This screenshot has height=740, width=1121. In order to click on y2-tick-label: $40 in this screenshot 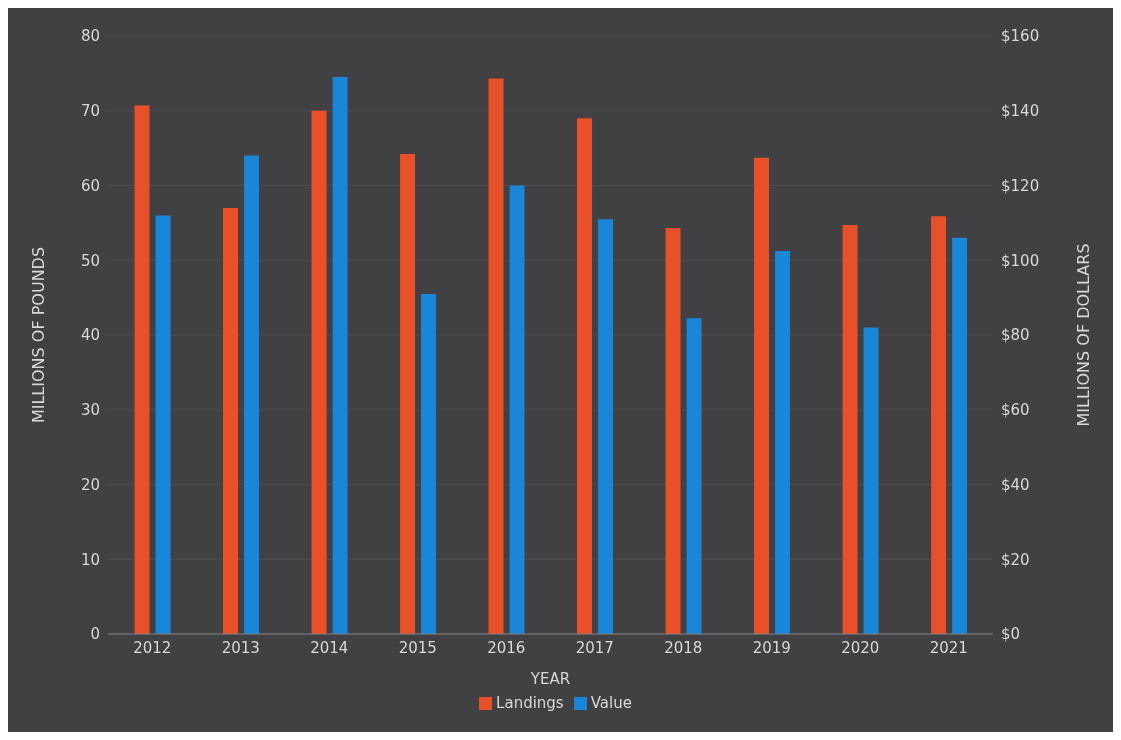, I will do `click(1015, 484)`.